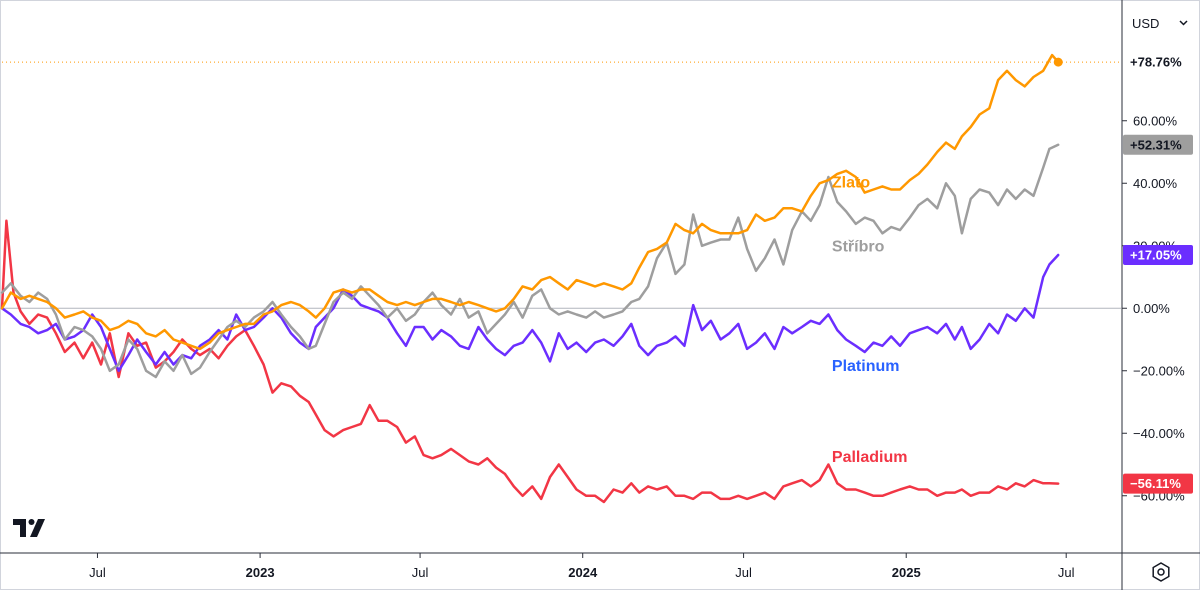  What do you see at coordinates (29, 528) in the screenshot?
I see `tradingview-logo-icon` at bounding box center [29, 528].